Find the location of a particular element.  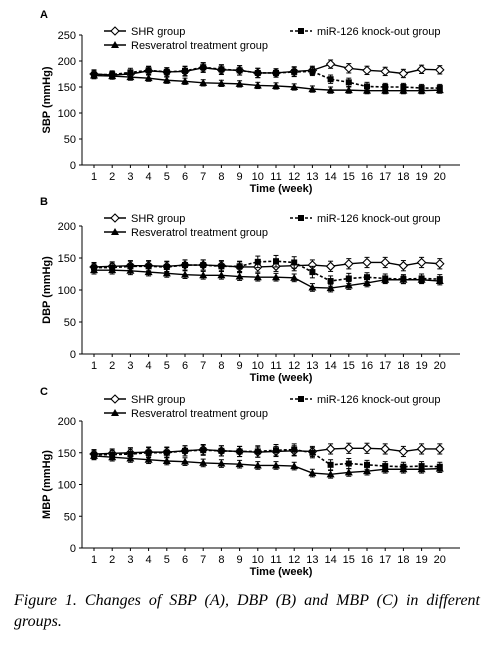

x-tick-label: 11 is located at coordinates (275, 560).